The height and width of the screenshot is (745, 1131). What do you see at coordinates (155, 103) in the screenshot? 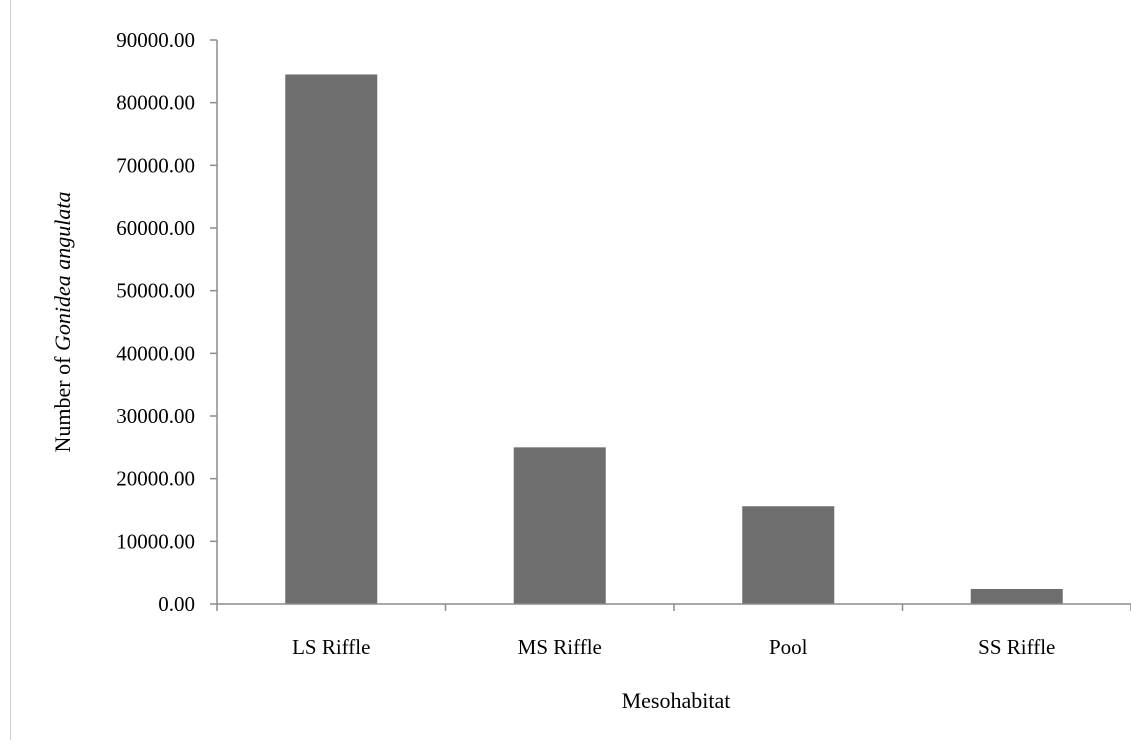
I see `y-tick-label: 80000.00` at bounding box center [155, 103].